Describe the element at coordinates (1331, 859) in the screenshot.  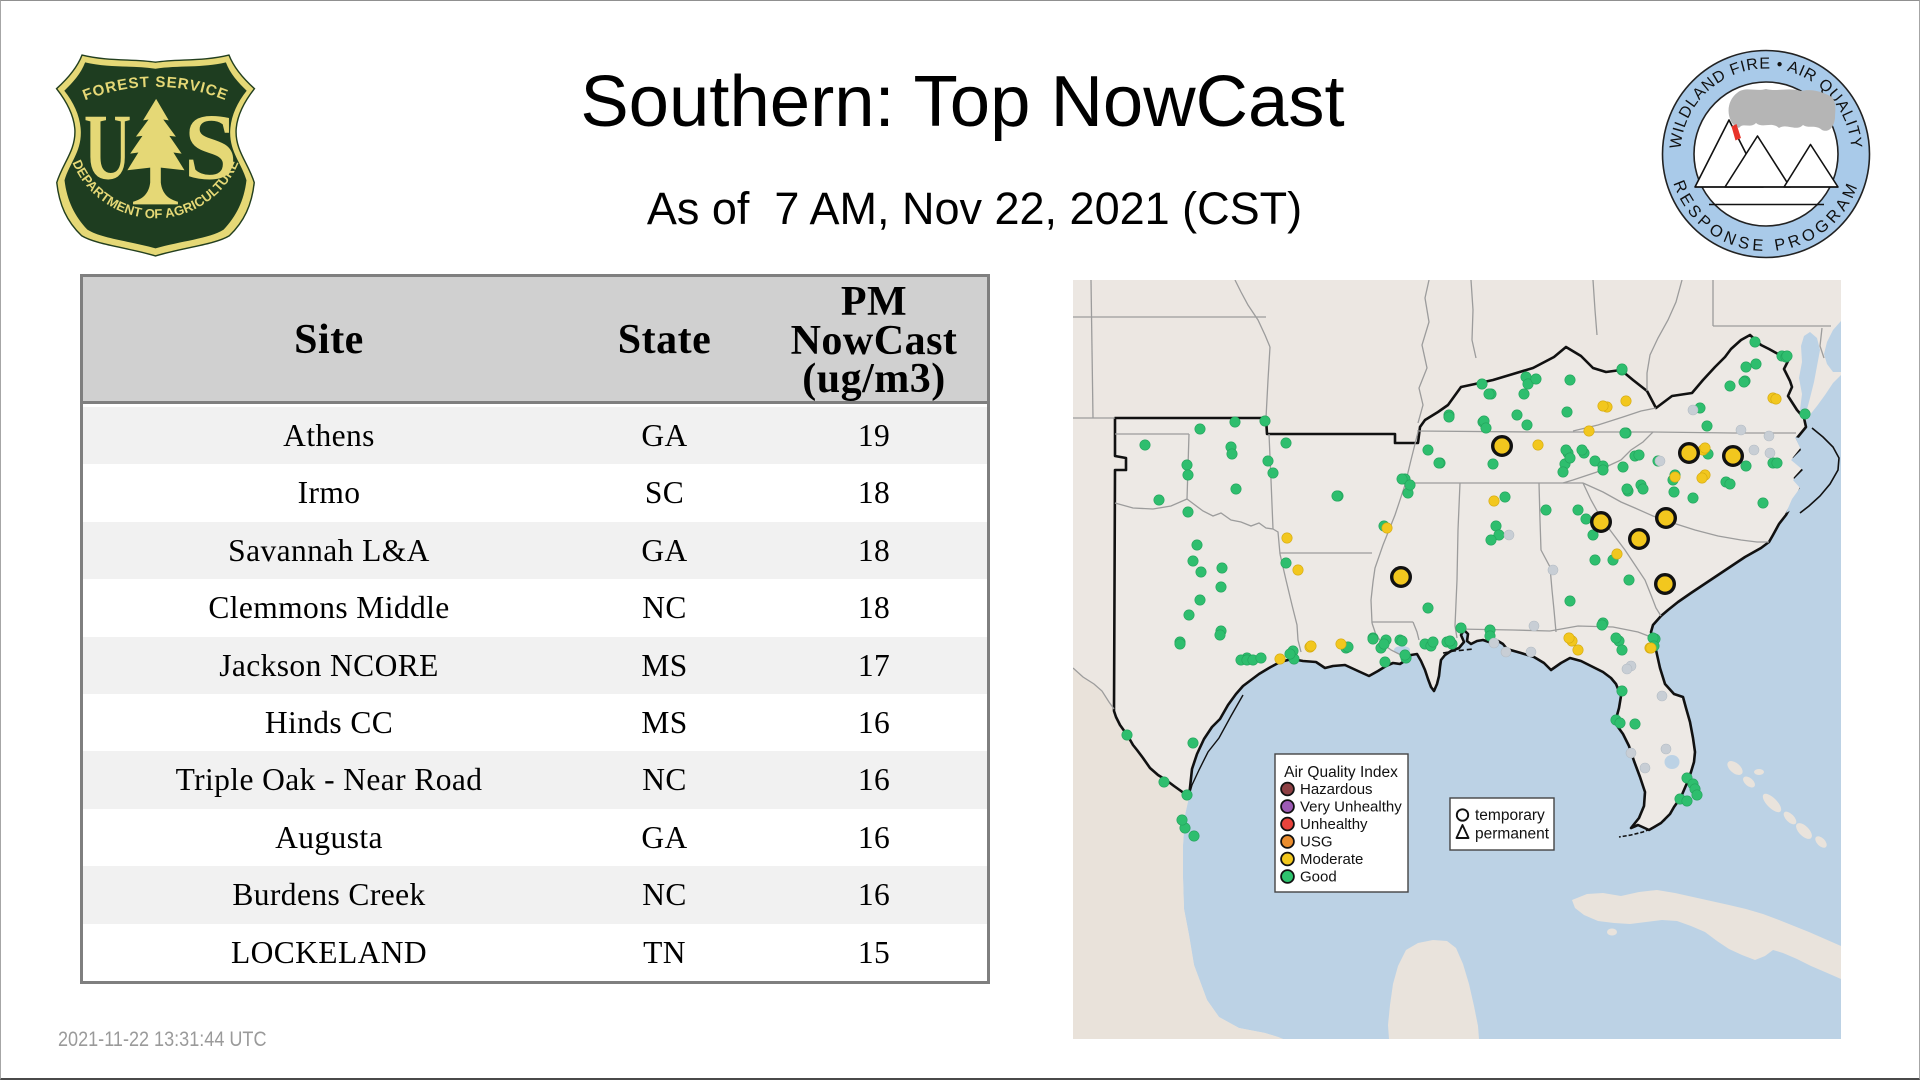
I see `svg-text: Moderate` at that location.